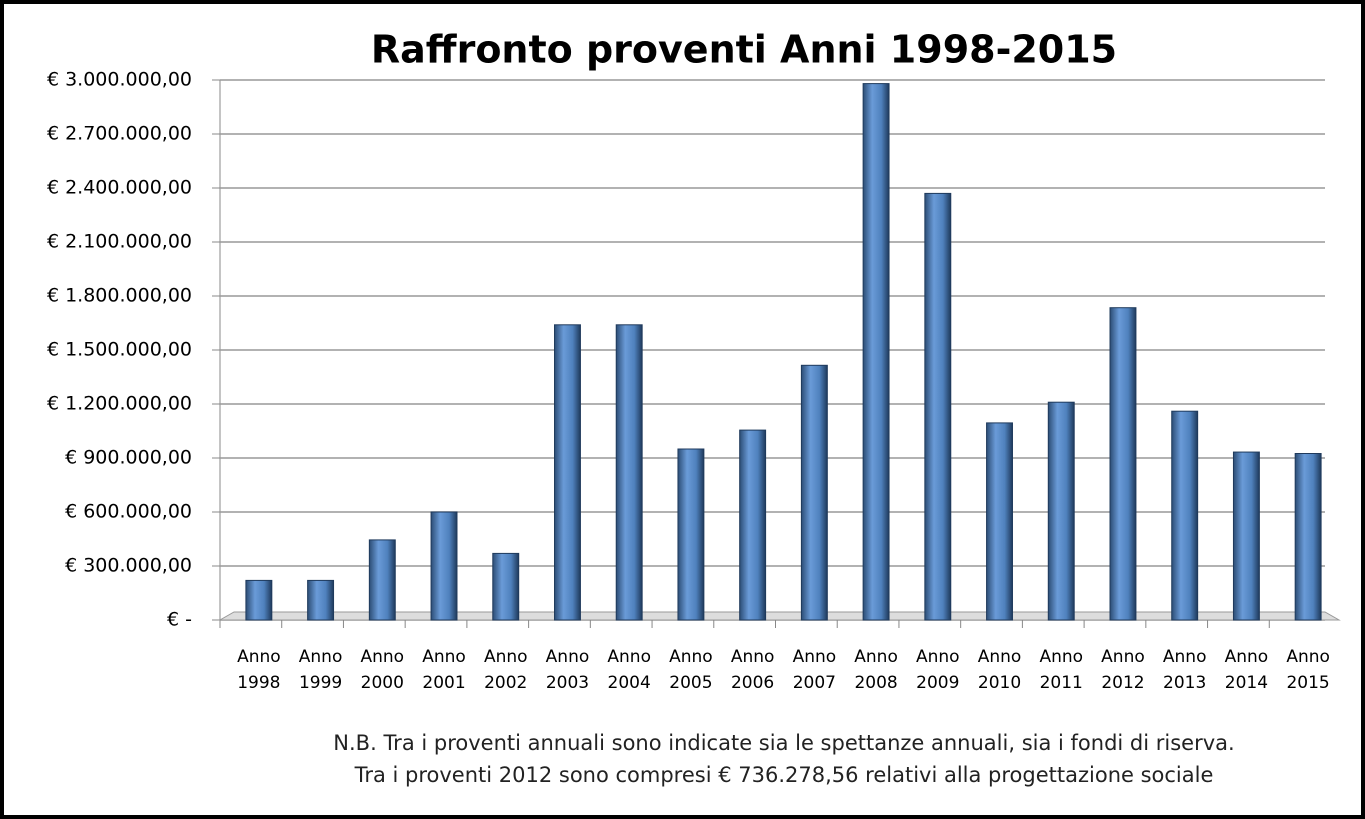 The width and height of the screenshot is (1365, 819). Describe the element at coordinates (128, 512) in the screenshot. I see `y-tick-label: € 600.000,00` at that location.